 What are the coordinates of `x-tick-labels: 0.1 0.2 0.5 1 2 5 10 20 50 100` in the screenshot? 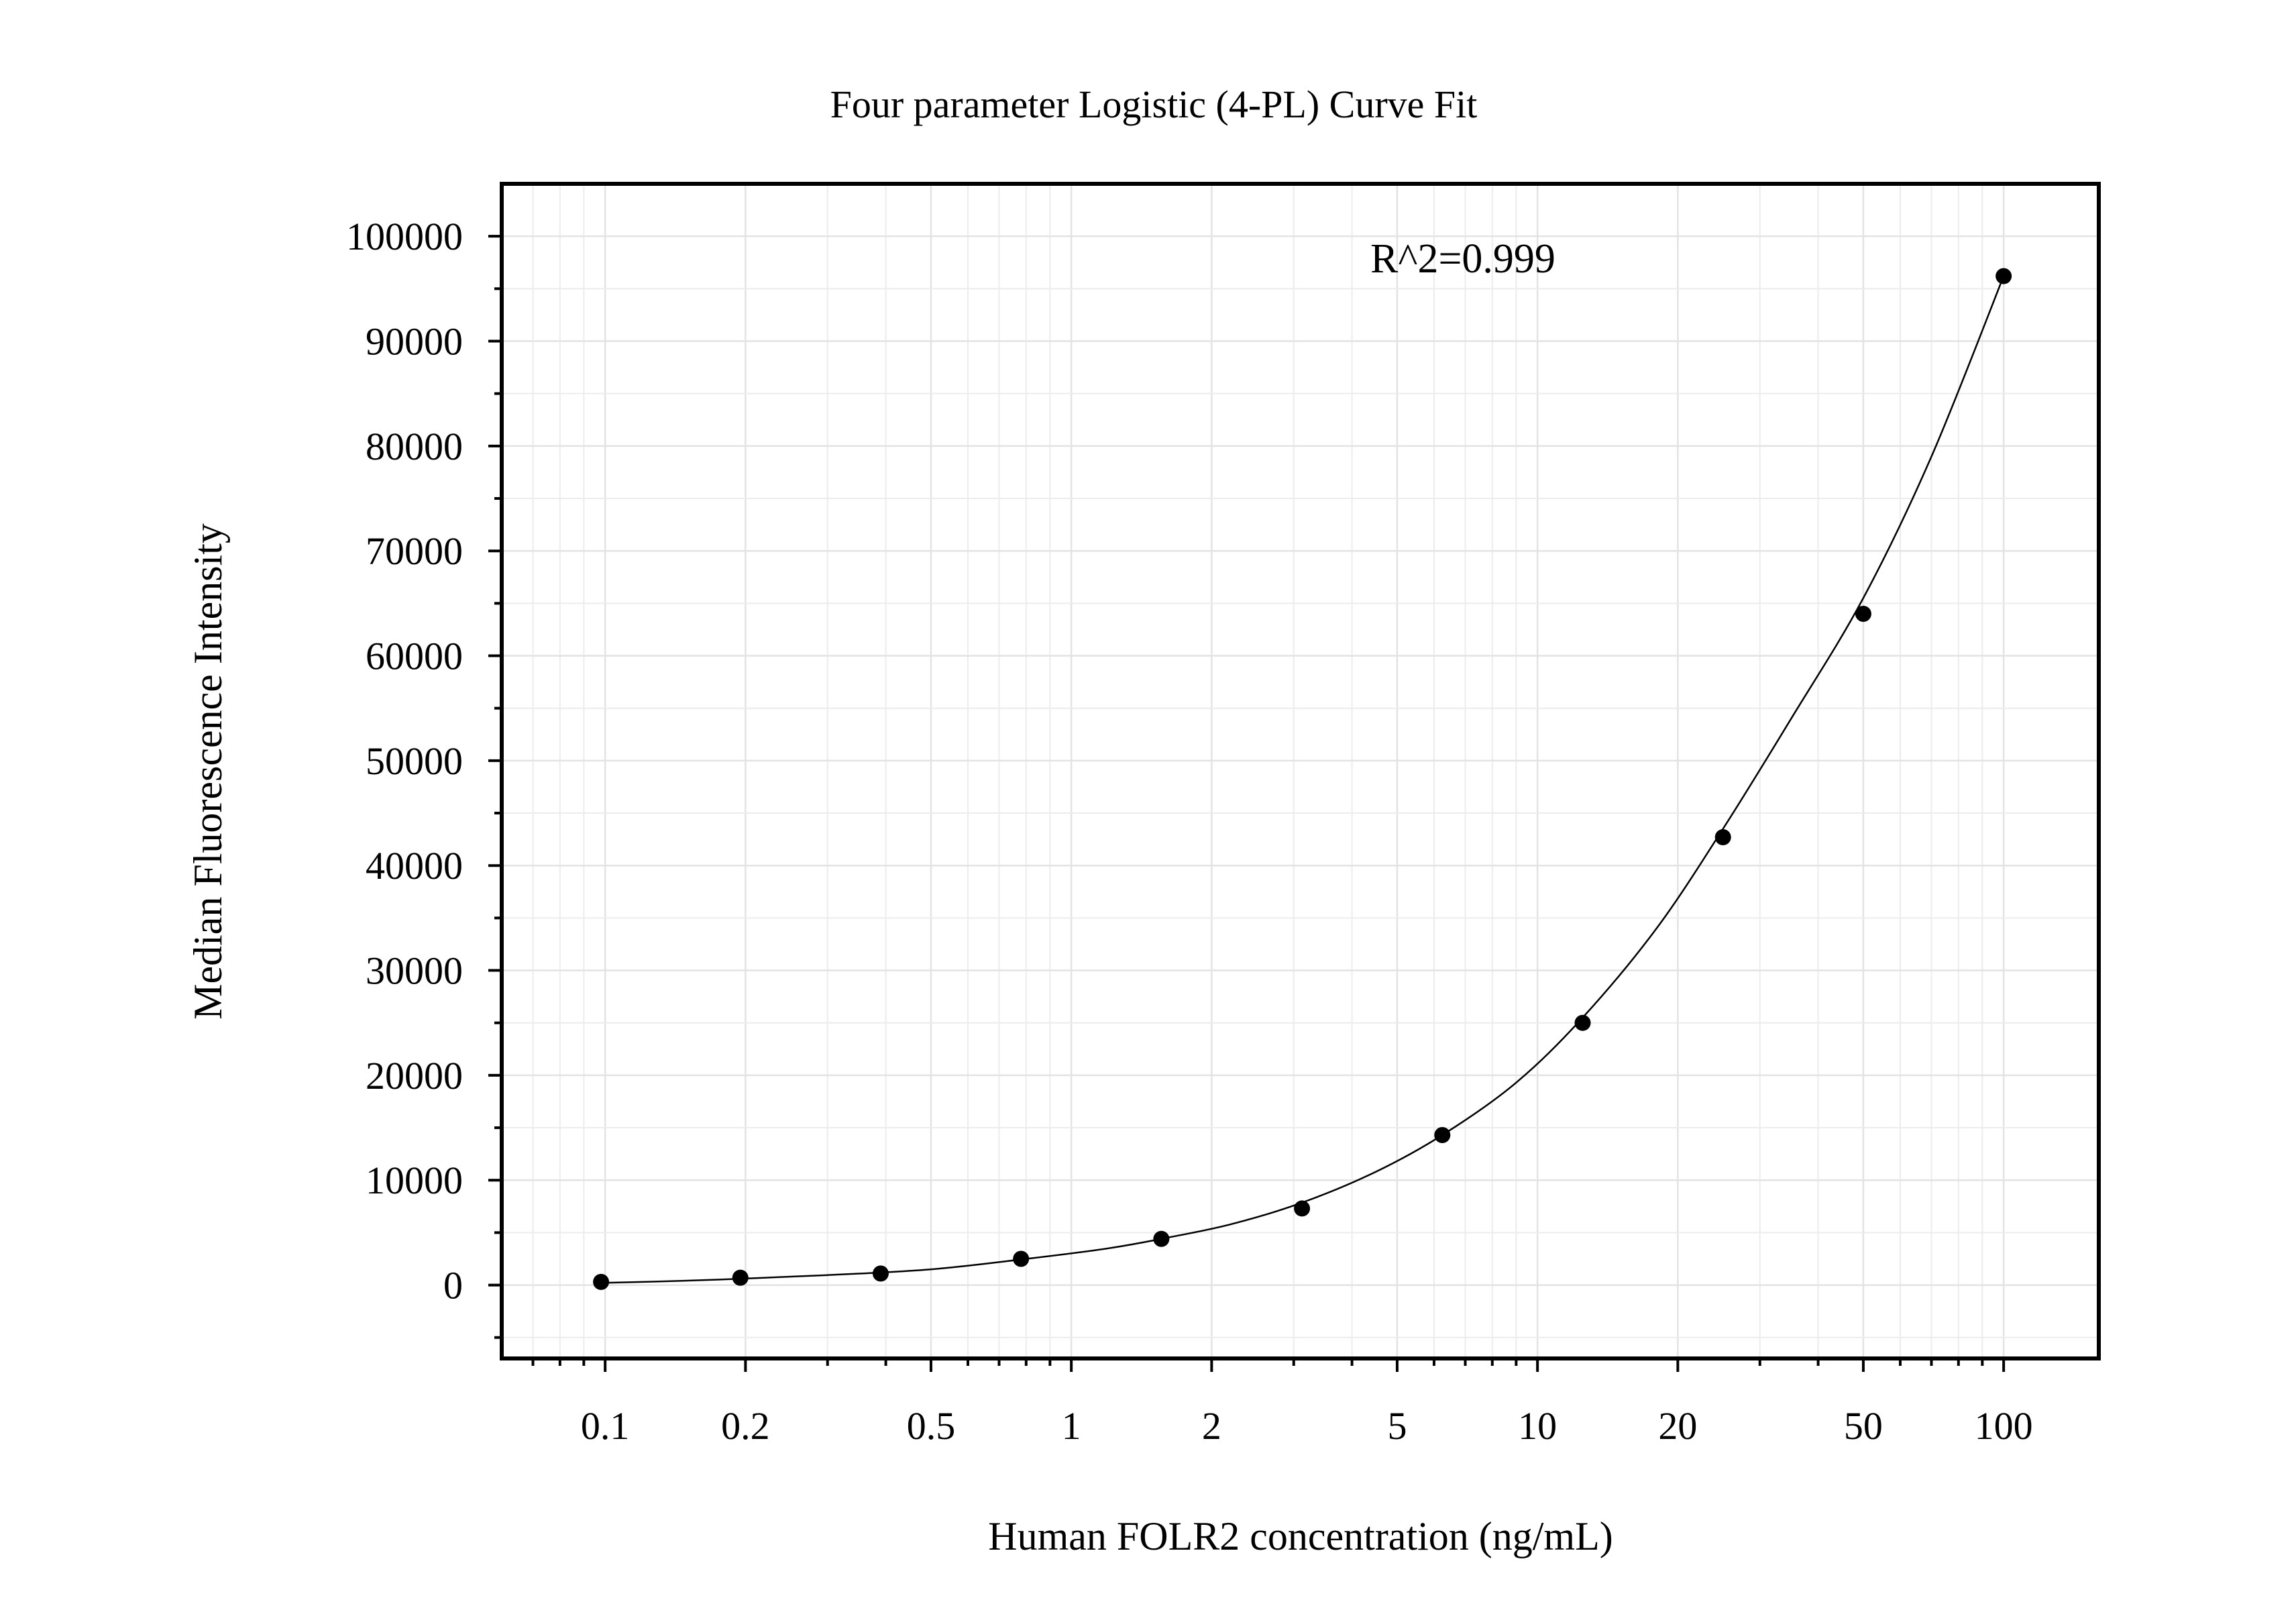 It's located at (1307, 1426).